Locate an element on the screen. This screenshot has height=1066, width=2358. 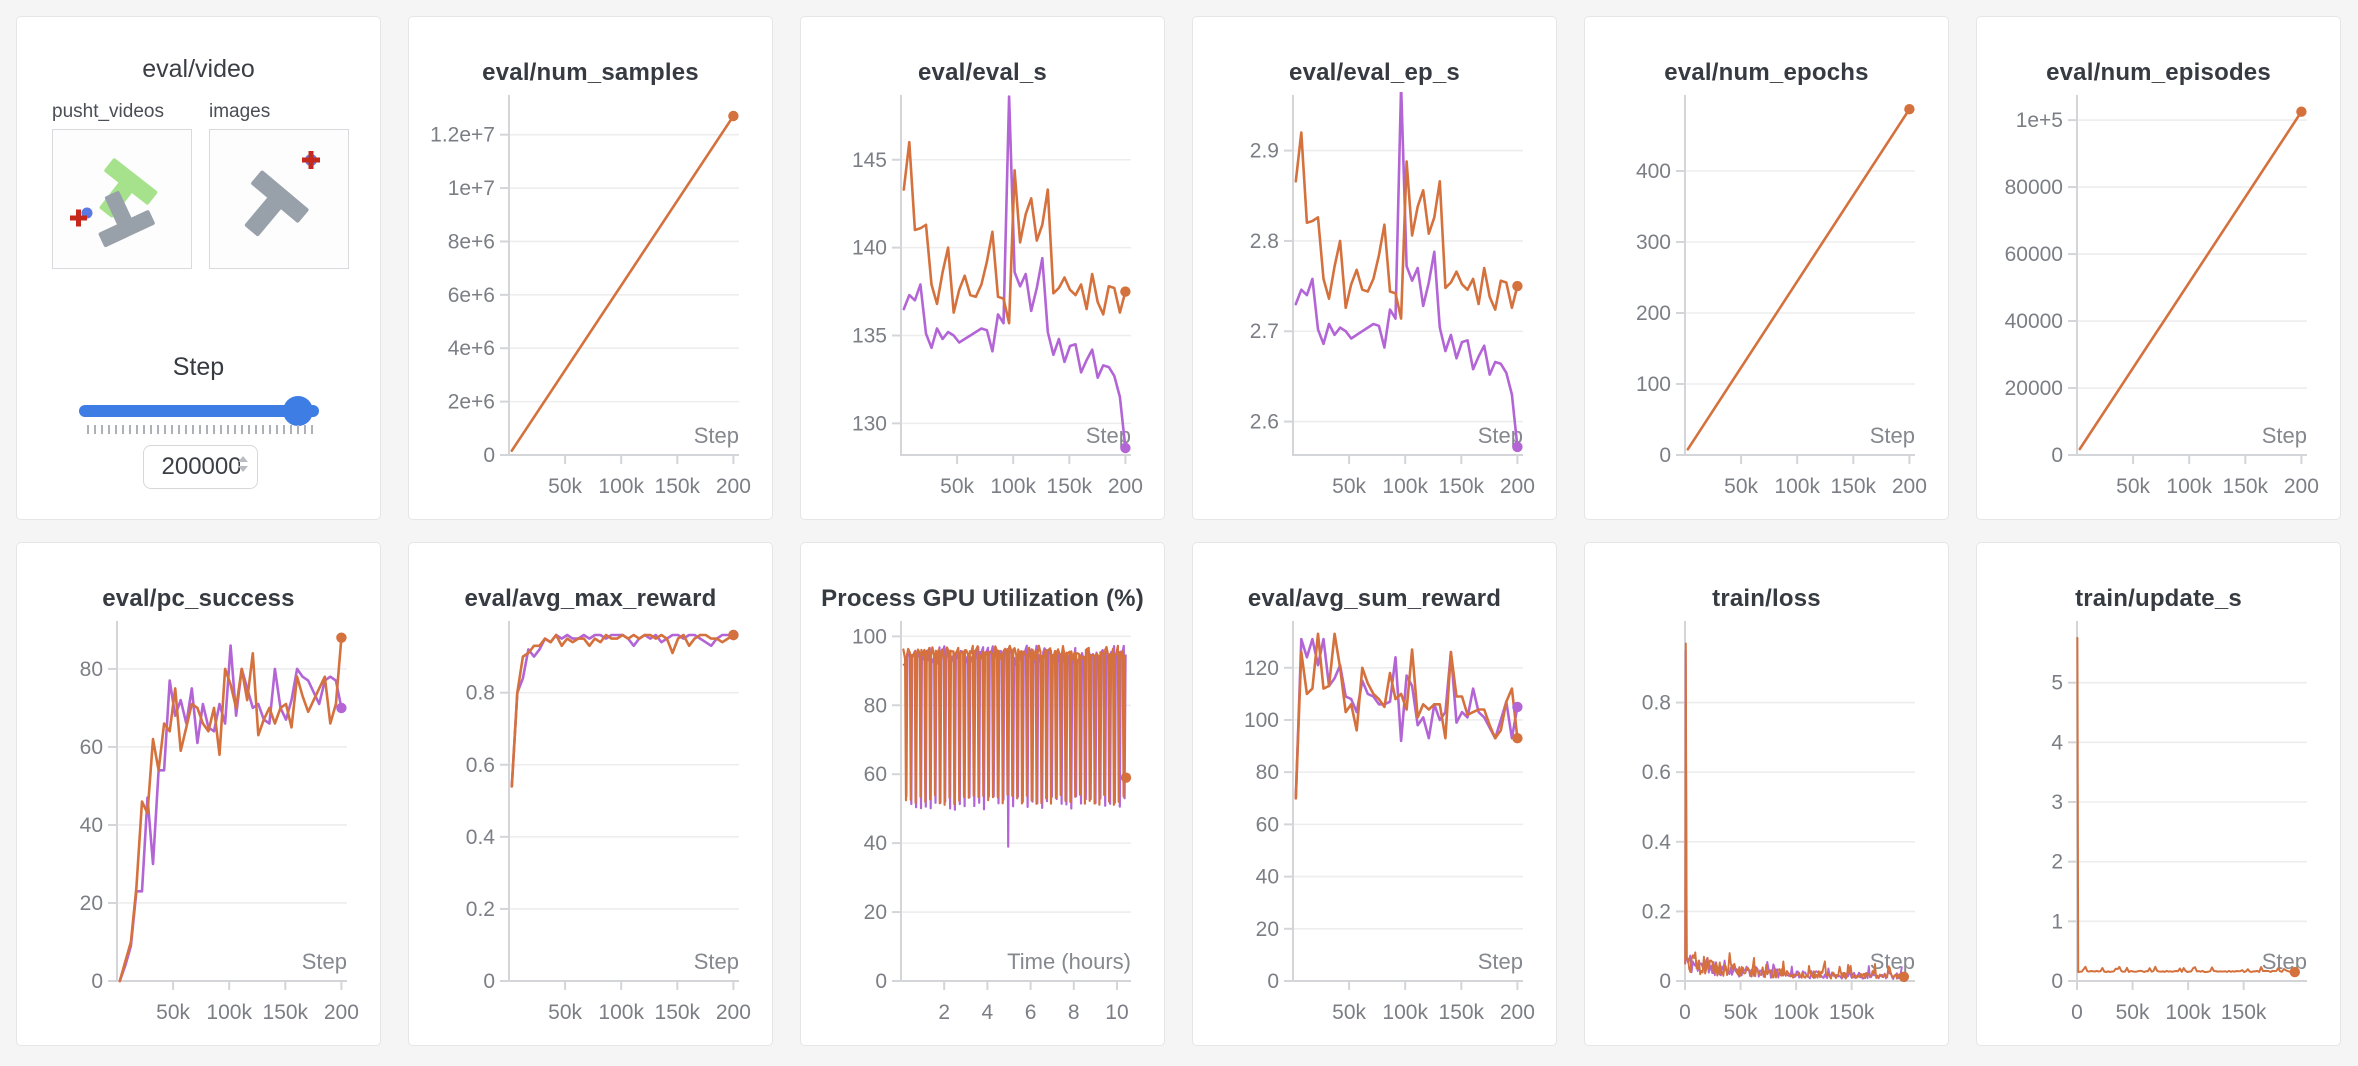
chart-title: eval/eval_s is located at coordinates (982, 72).